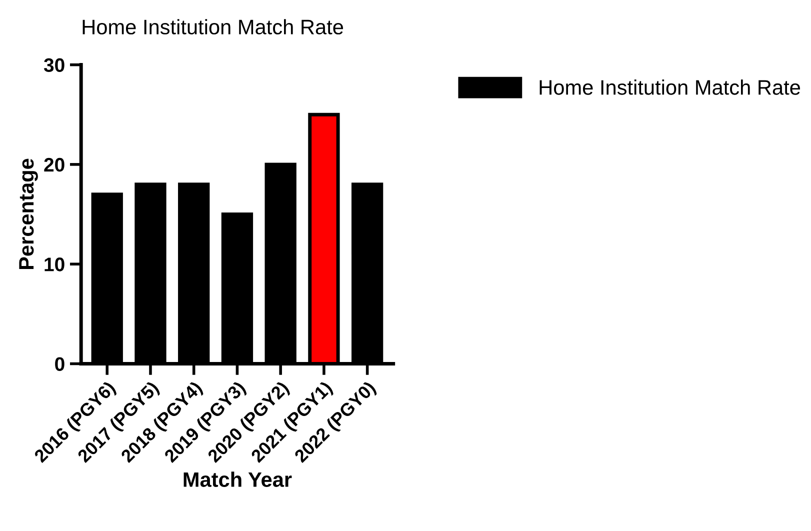 This screenshot has height=531, width=811. What do you see at coordinates (238, 479) in the screenshot?
I see `x-axis-title: Match Year` at bounding box center [238, 479].